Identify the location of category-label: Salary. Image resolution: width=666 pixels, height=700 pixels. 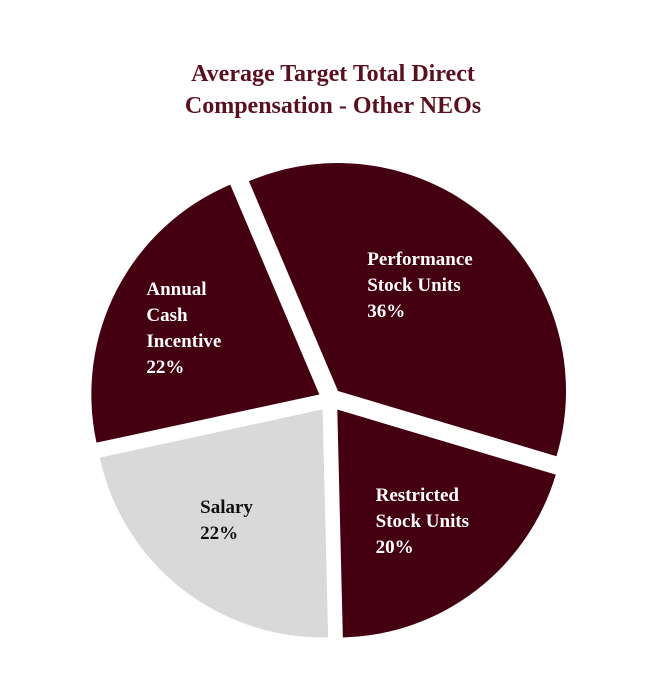
(226, 507).